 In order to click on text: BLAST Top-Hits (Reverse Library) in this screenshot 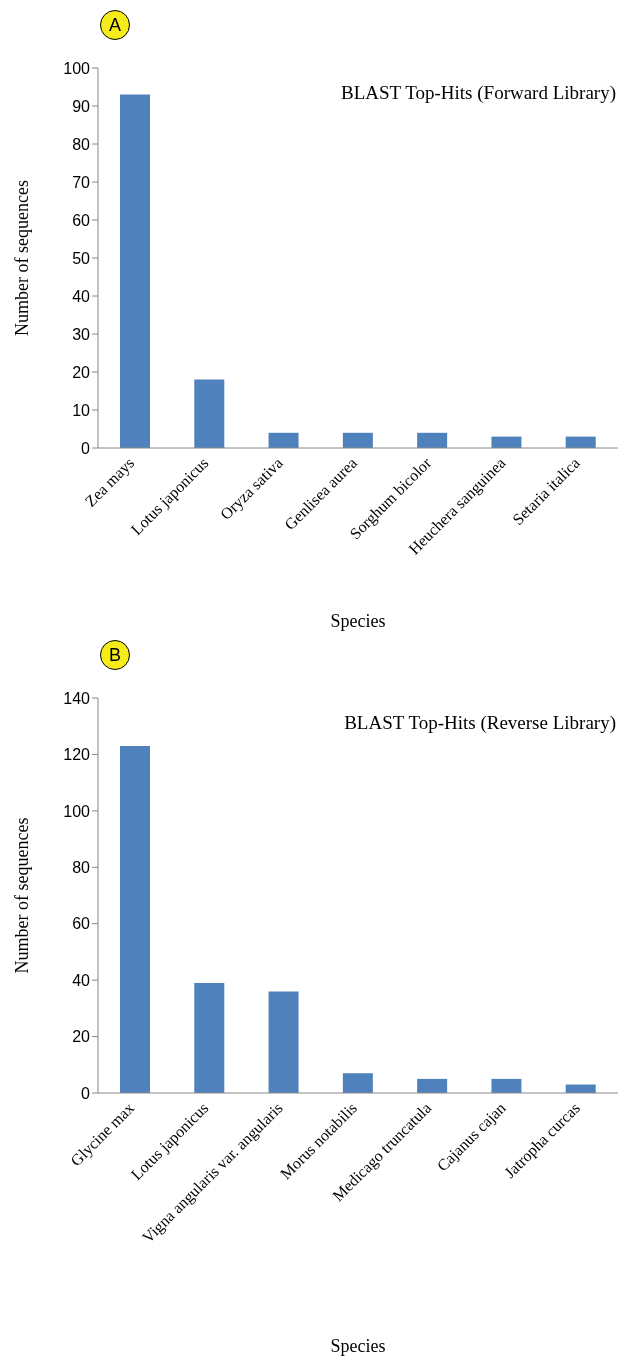, I will do `click(480, 723)`.